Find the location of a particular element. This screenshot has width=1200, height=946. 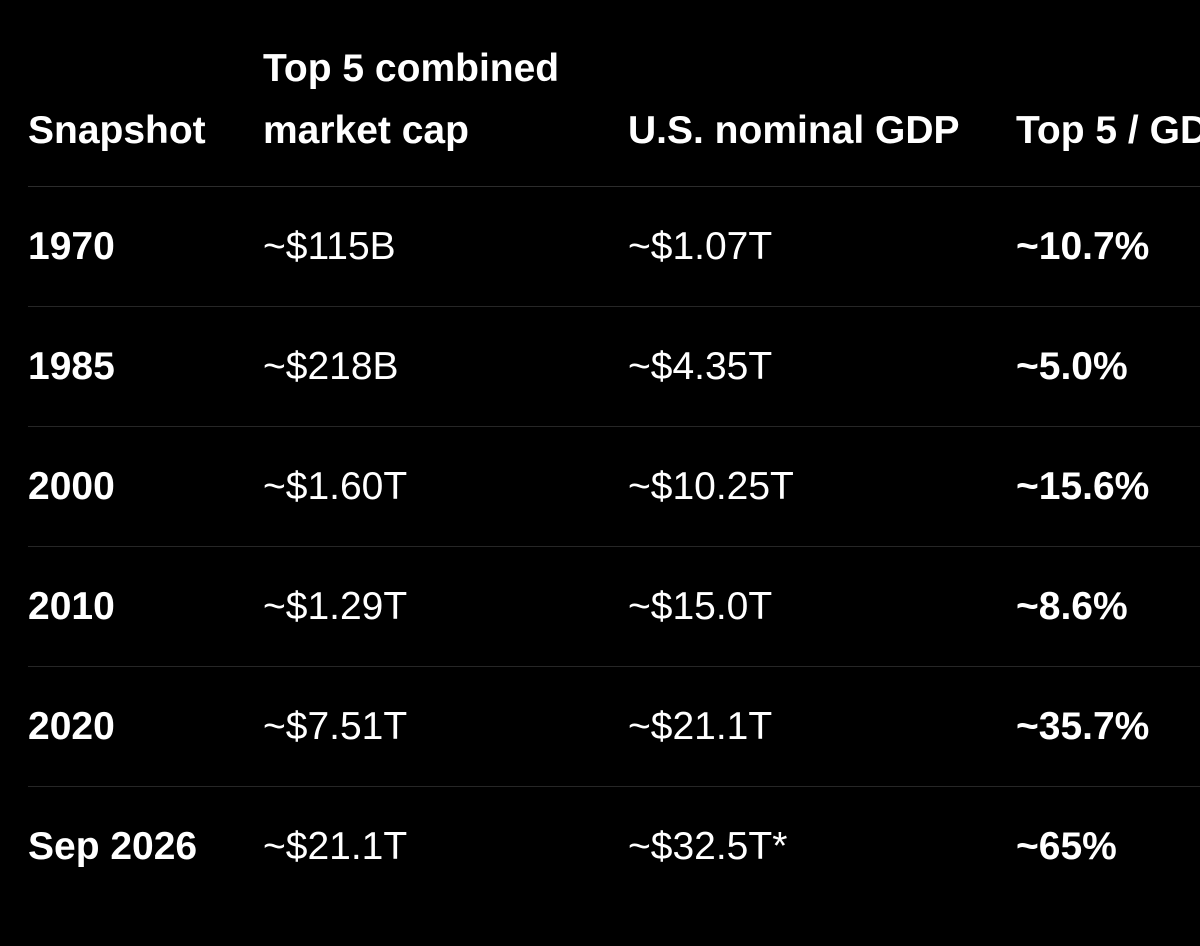

header-snapshot: Snapshot is located at coordinates (145, 112).